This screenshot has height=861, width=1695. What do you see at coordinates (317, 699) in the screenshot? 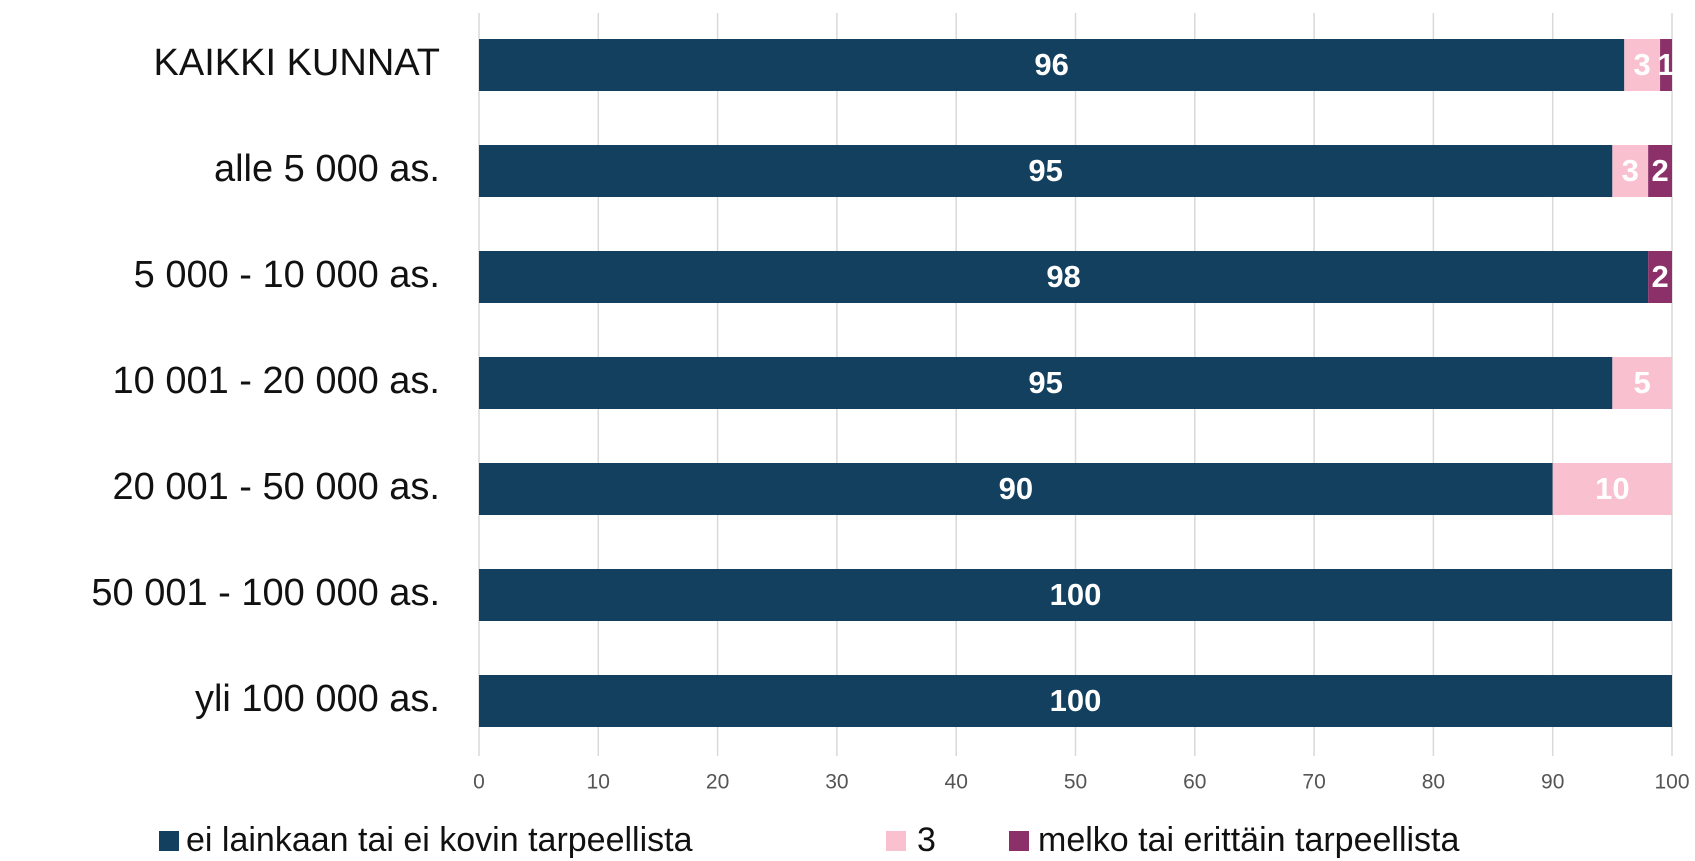
I see `category-label: yli 100 000 as.` at bounding box center [317, 699].